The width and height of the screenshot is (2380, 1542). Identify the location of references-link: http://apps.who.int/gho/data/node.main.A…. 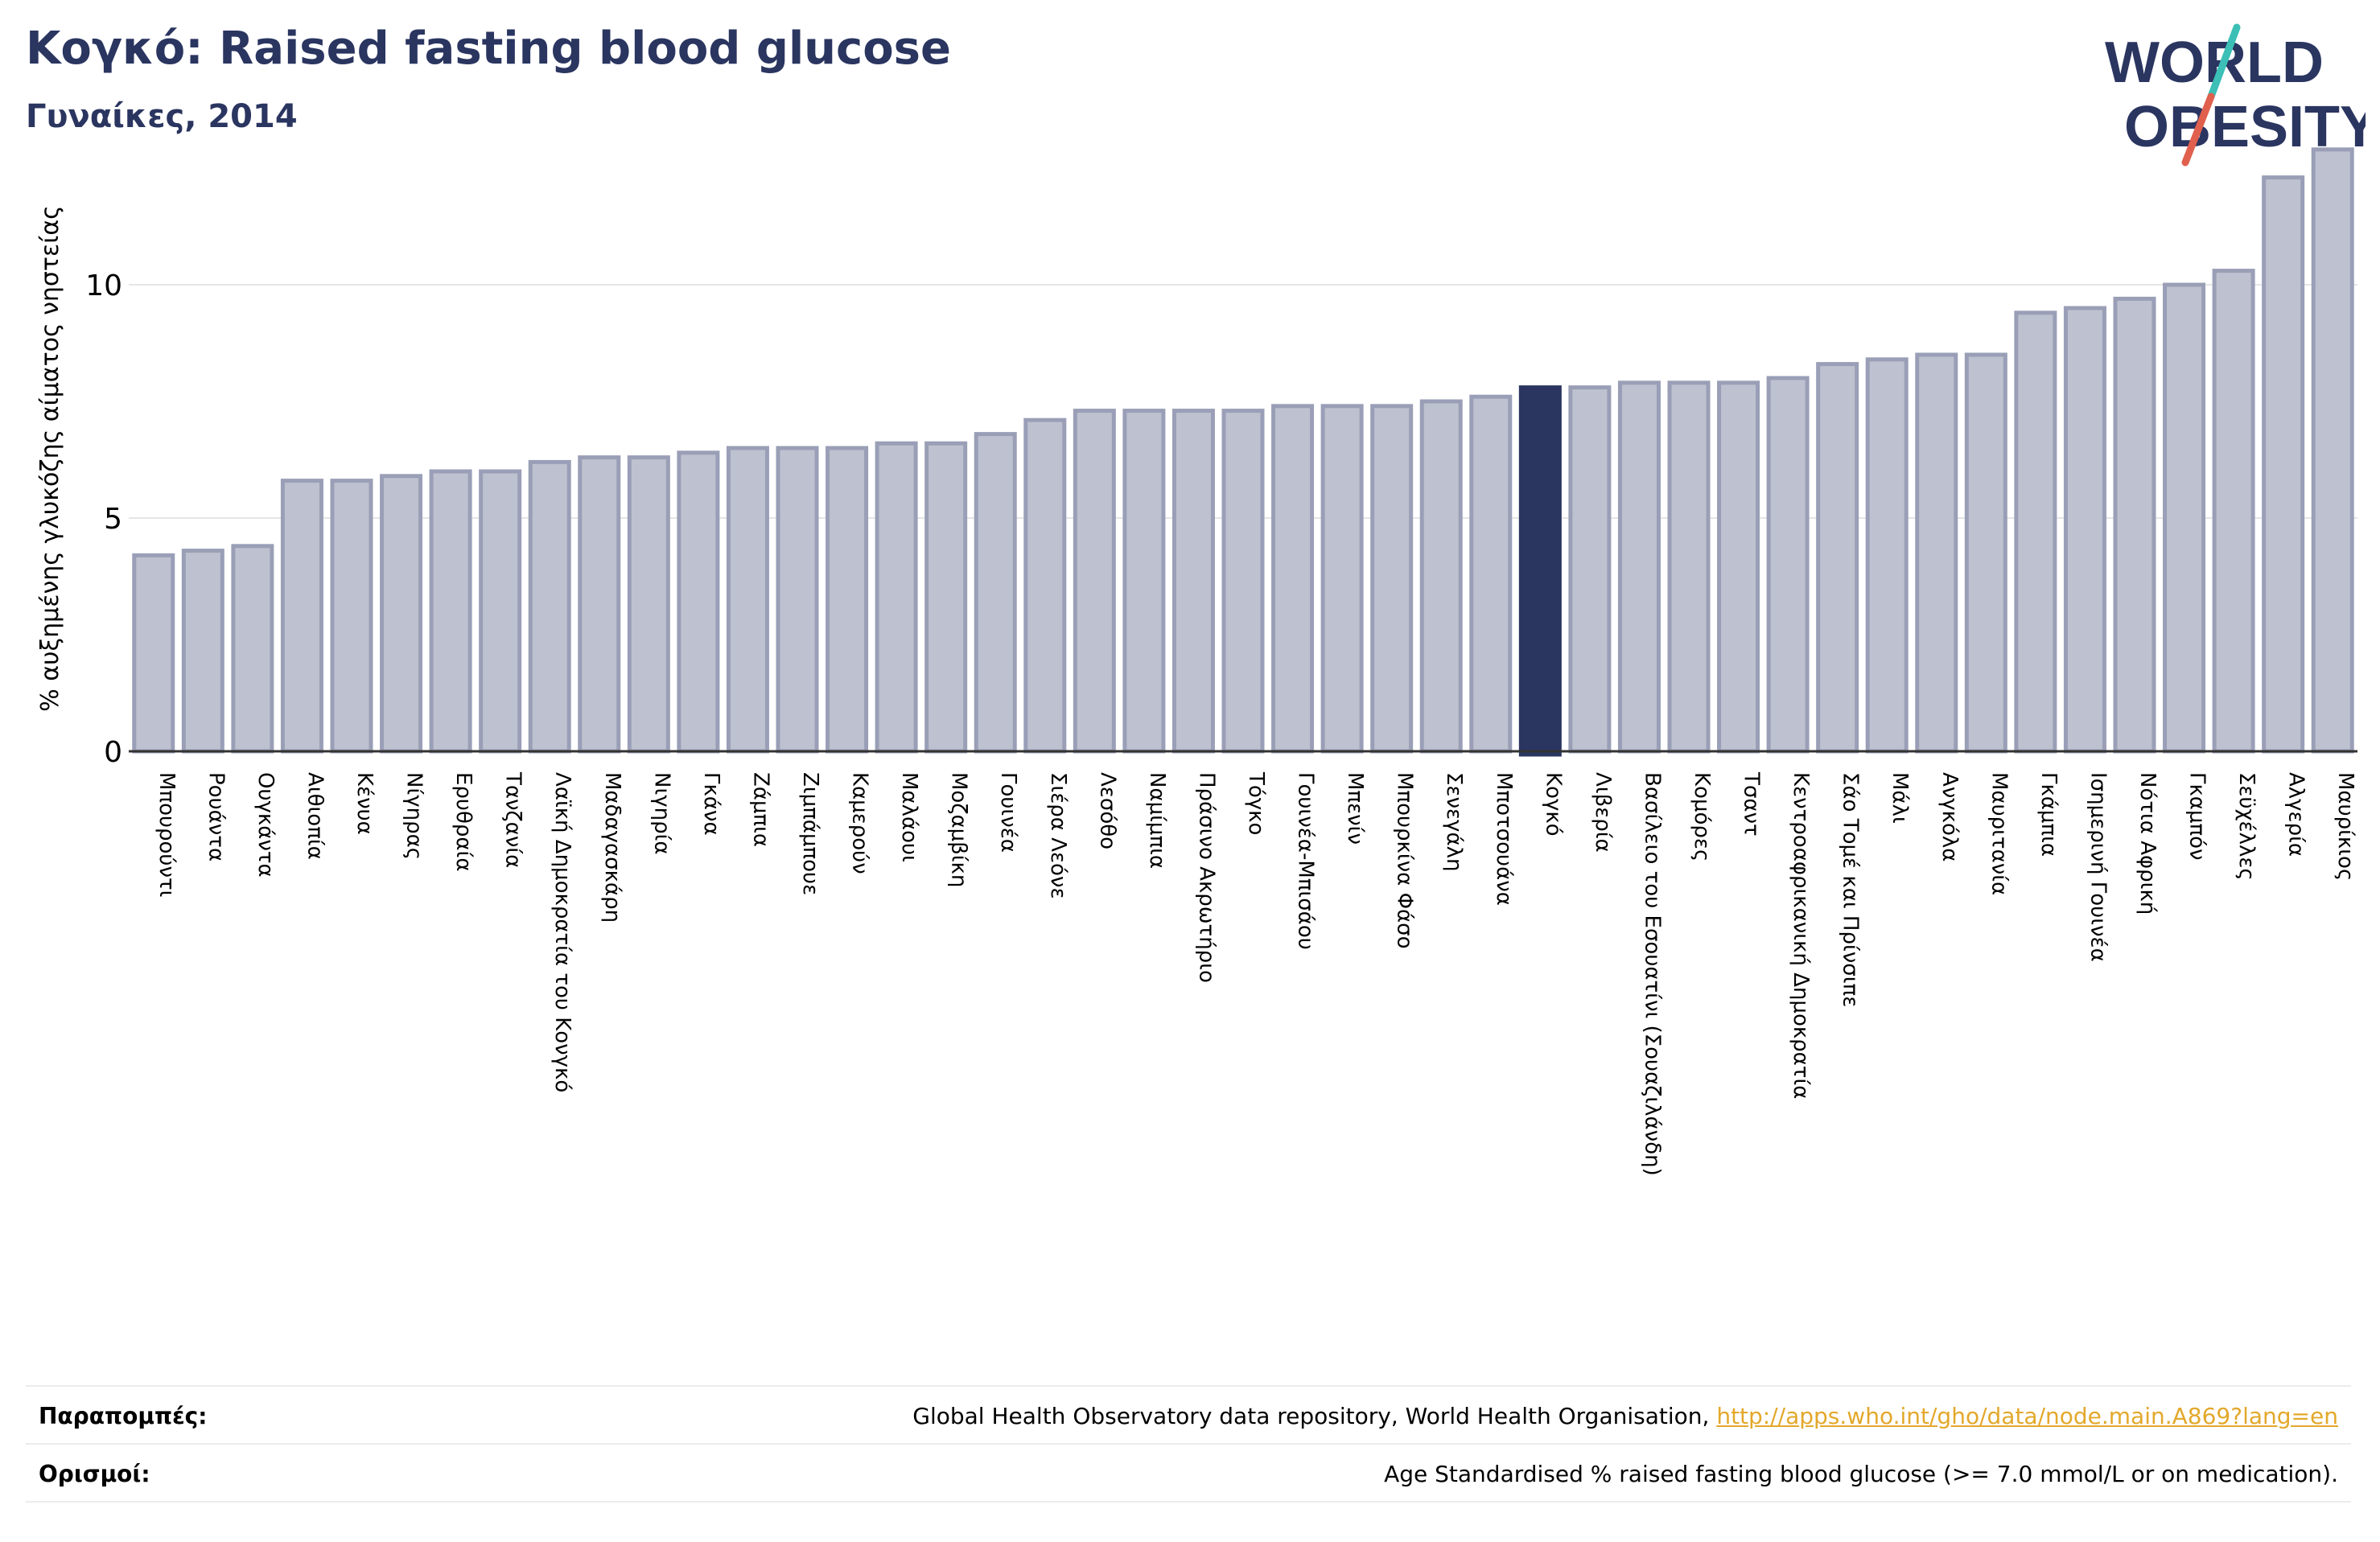
(2027, 1416).